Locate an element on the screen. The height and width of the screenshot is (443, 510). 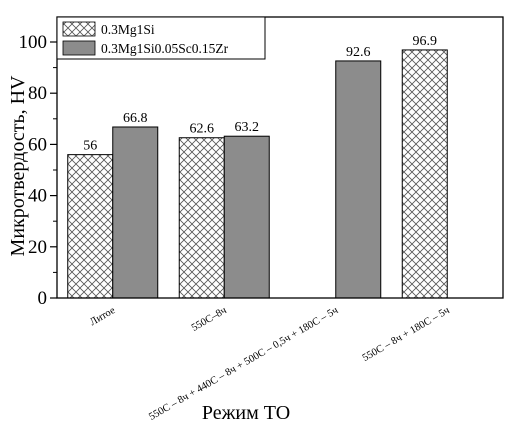
legend-label-series-1: 0.3Mg1Si is located at coordinates (128, 29).